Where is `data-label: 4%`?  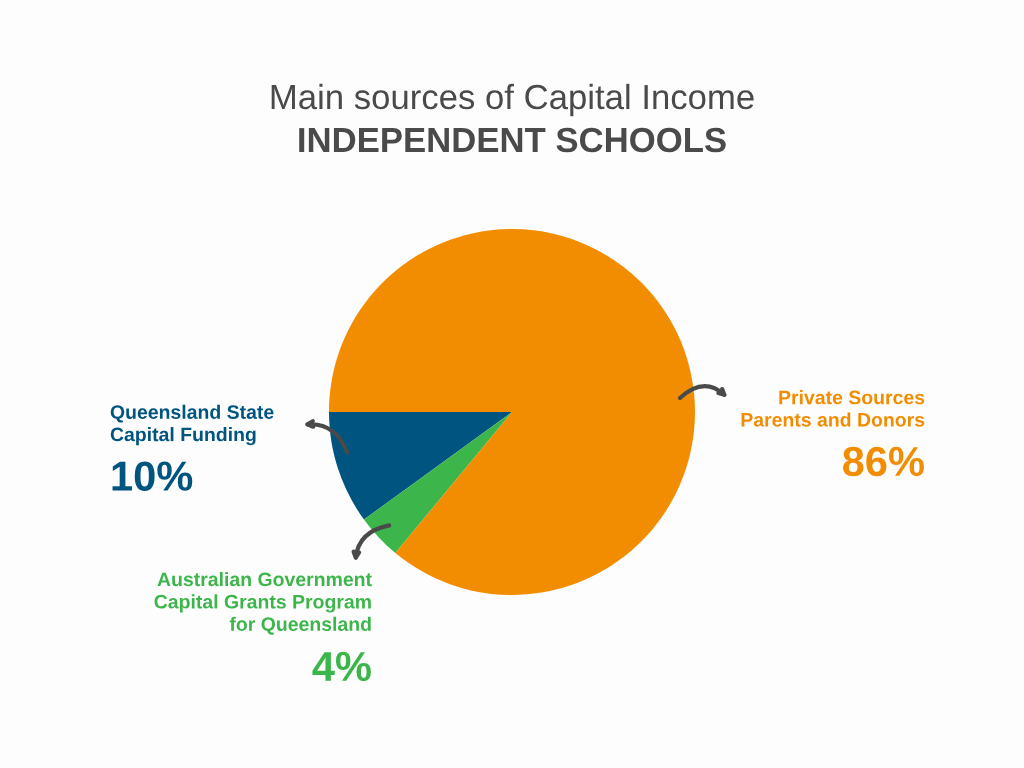
data-label: 4% is located at coordinates (341, 666).